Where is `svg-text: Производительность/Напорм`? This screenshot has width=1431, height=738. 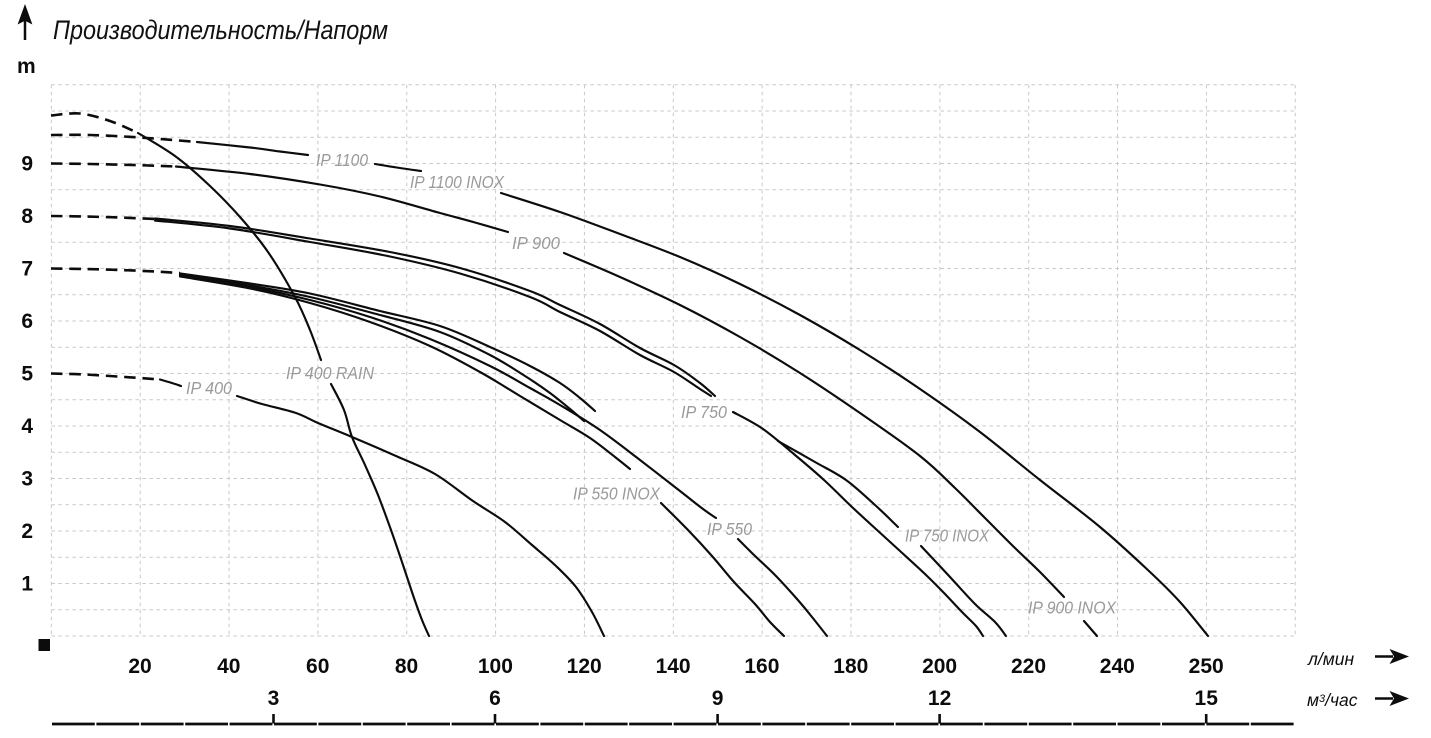
svg-text: Производительность/Напорм is located at coordinates (220, 30).